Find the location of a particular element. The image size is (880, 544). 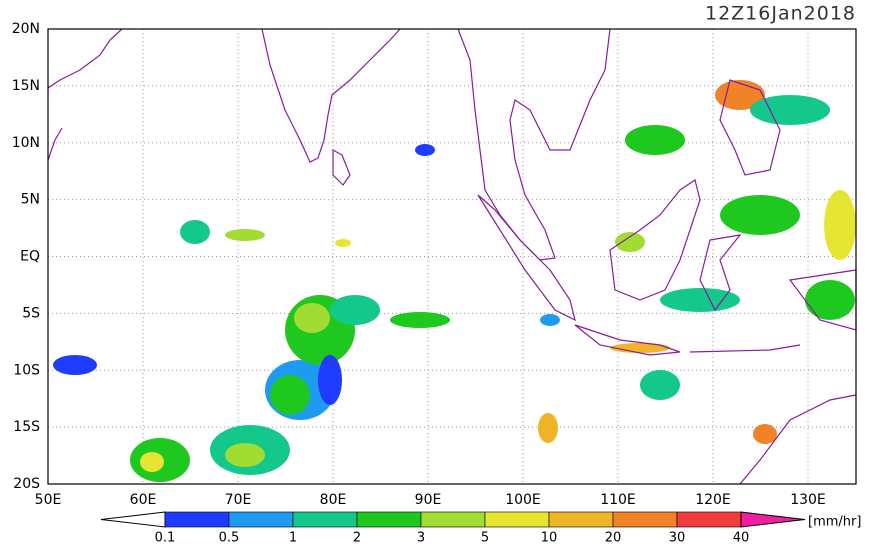

lon-label: 130E is located at coordinates (808, 500).